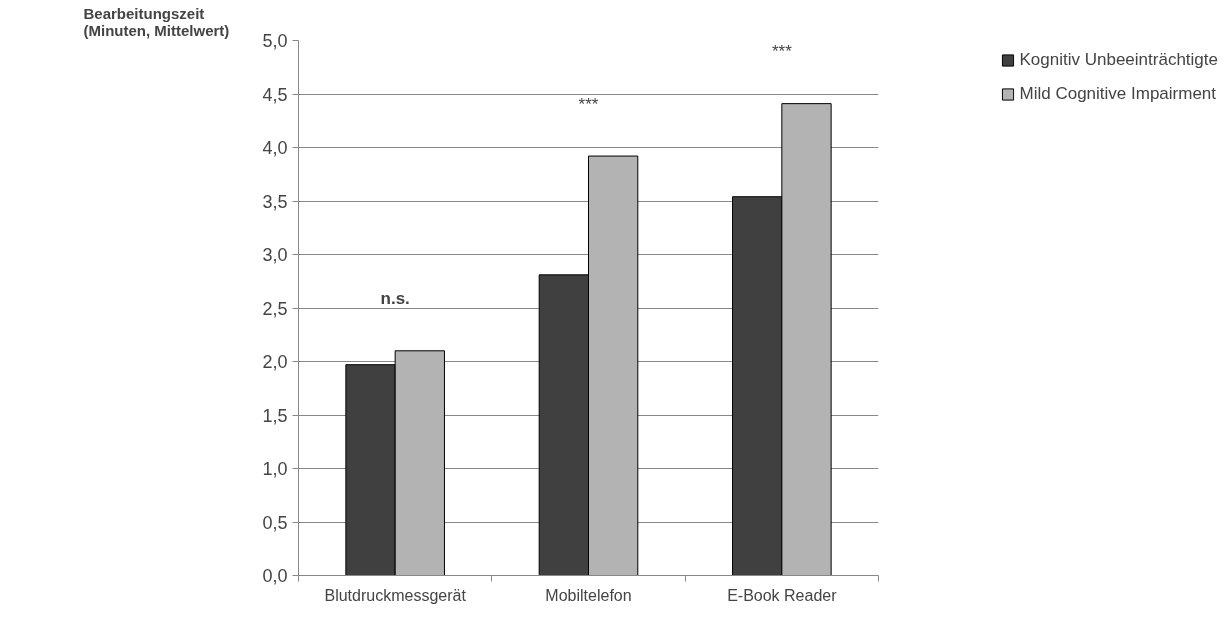  What do you see at coordinates (275, 576) in the screenshot?
I see `y-tick-label: 0,0` at bounding box center [275, 576].